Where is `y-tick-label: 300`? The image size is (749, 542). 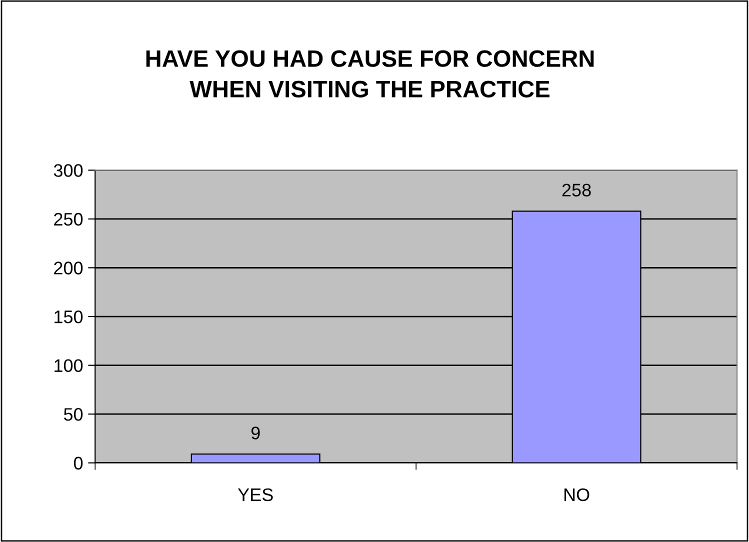
y-tick-label: 300 is located at coordinates (68, 170).